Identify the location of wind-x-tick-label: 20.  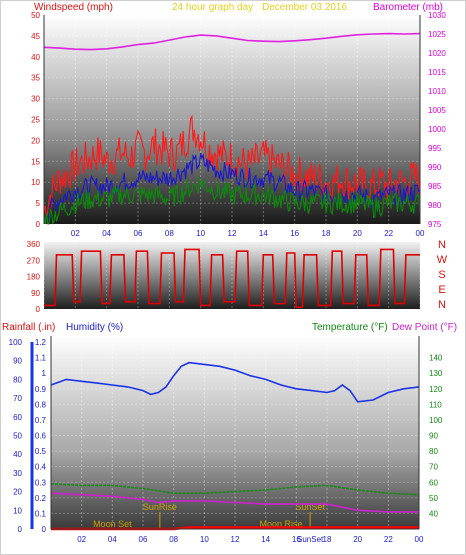
(357, 233).